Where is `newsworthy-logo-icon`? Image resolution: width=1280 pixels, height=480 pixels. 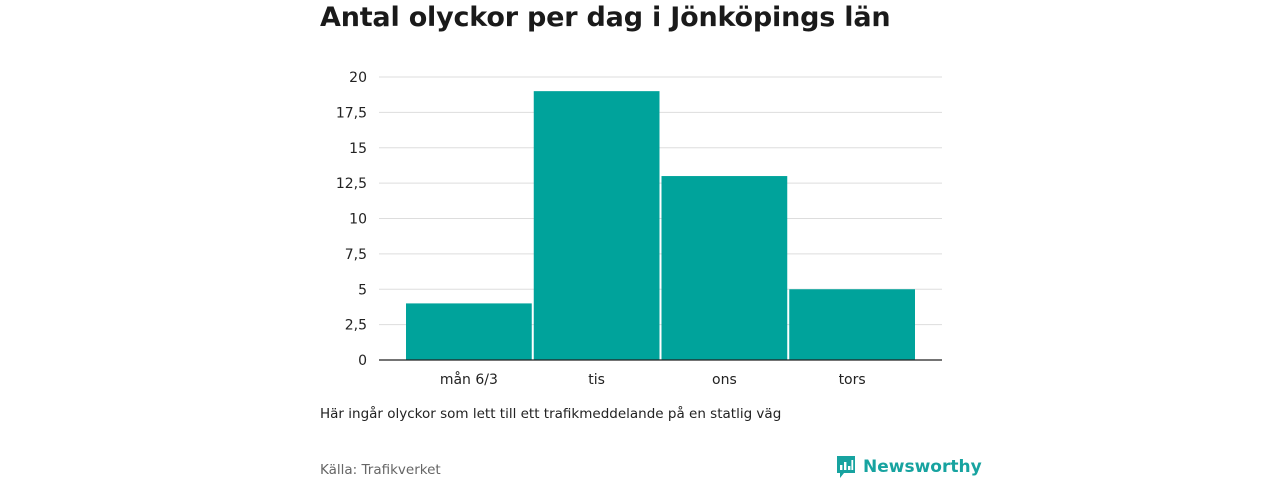
newsworthy-logo-icon is located at coordinates (846, 467).